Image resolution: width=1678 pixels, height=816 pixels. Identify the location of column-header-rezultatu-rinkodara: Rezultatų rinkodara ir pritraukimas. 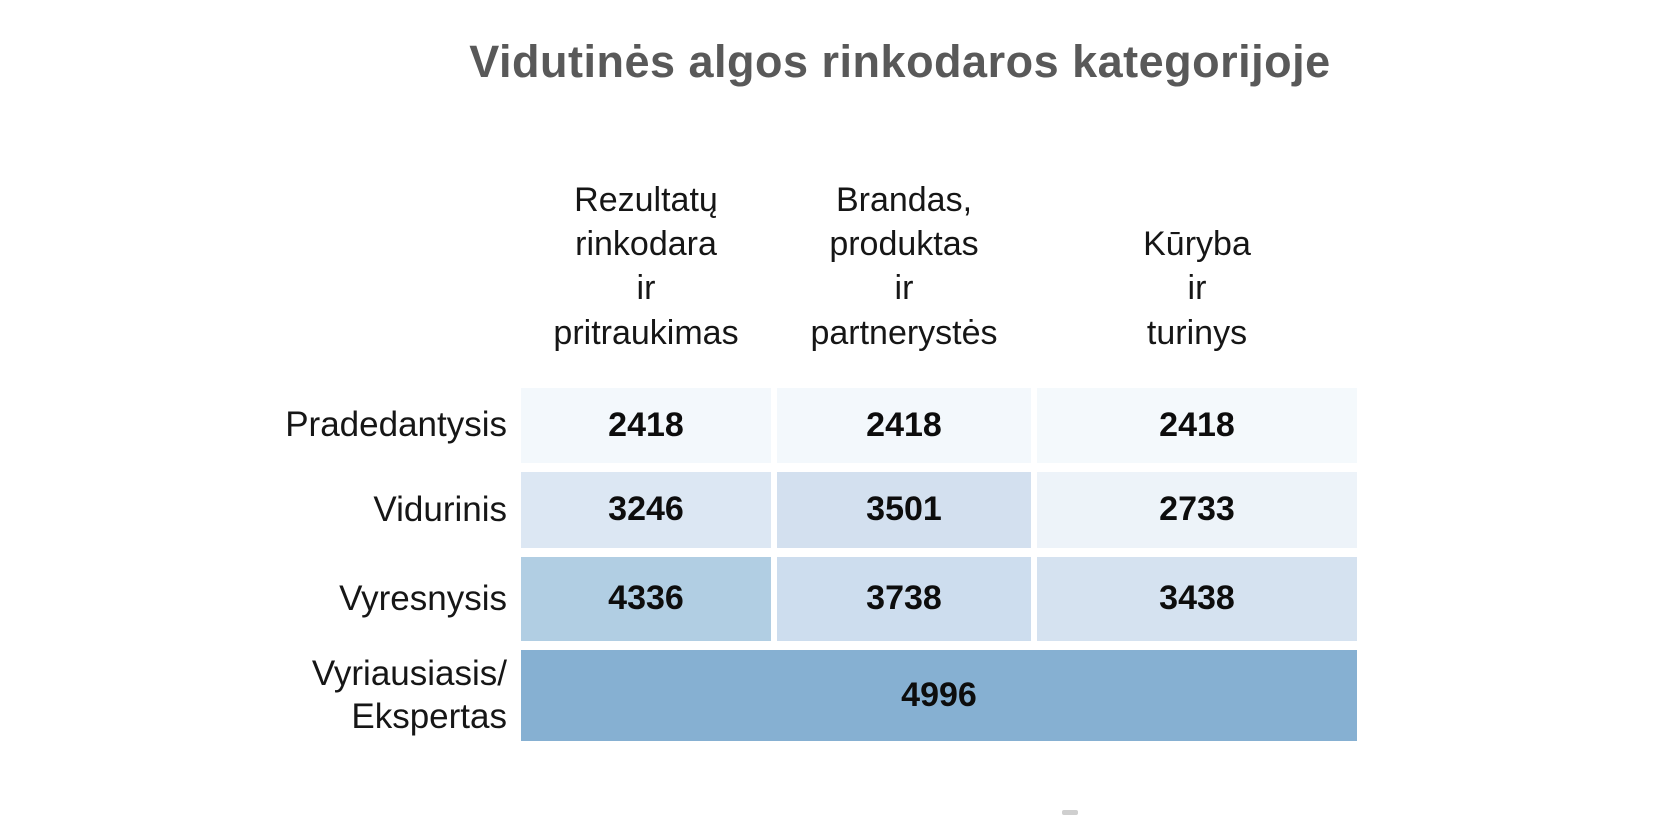
(646, 266).